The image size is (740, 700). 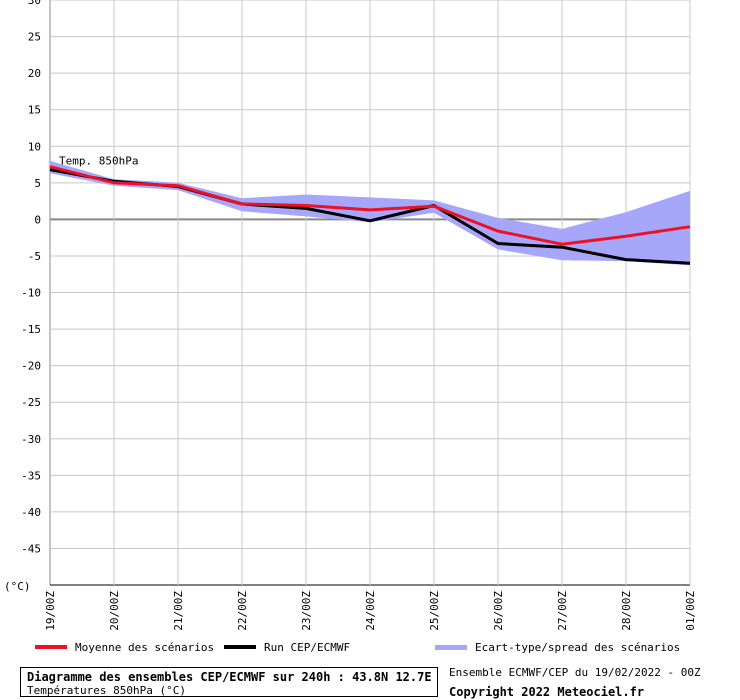 I want to click on series-annotation: Temp. 850hPa, so click(x=98, y=160).